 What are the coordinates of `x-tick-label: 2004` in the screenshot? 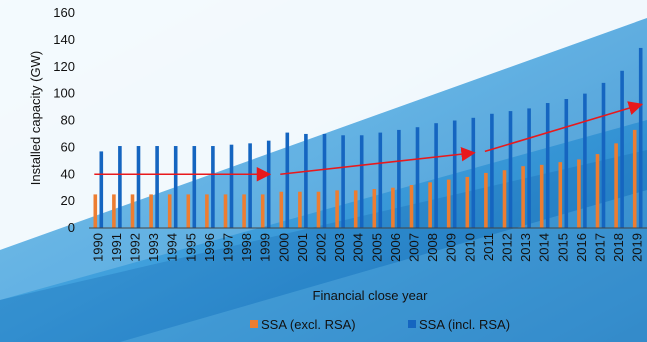 It's located at (358, 247).